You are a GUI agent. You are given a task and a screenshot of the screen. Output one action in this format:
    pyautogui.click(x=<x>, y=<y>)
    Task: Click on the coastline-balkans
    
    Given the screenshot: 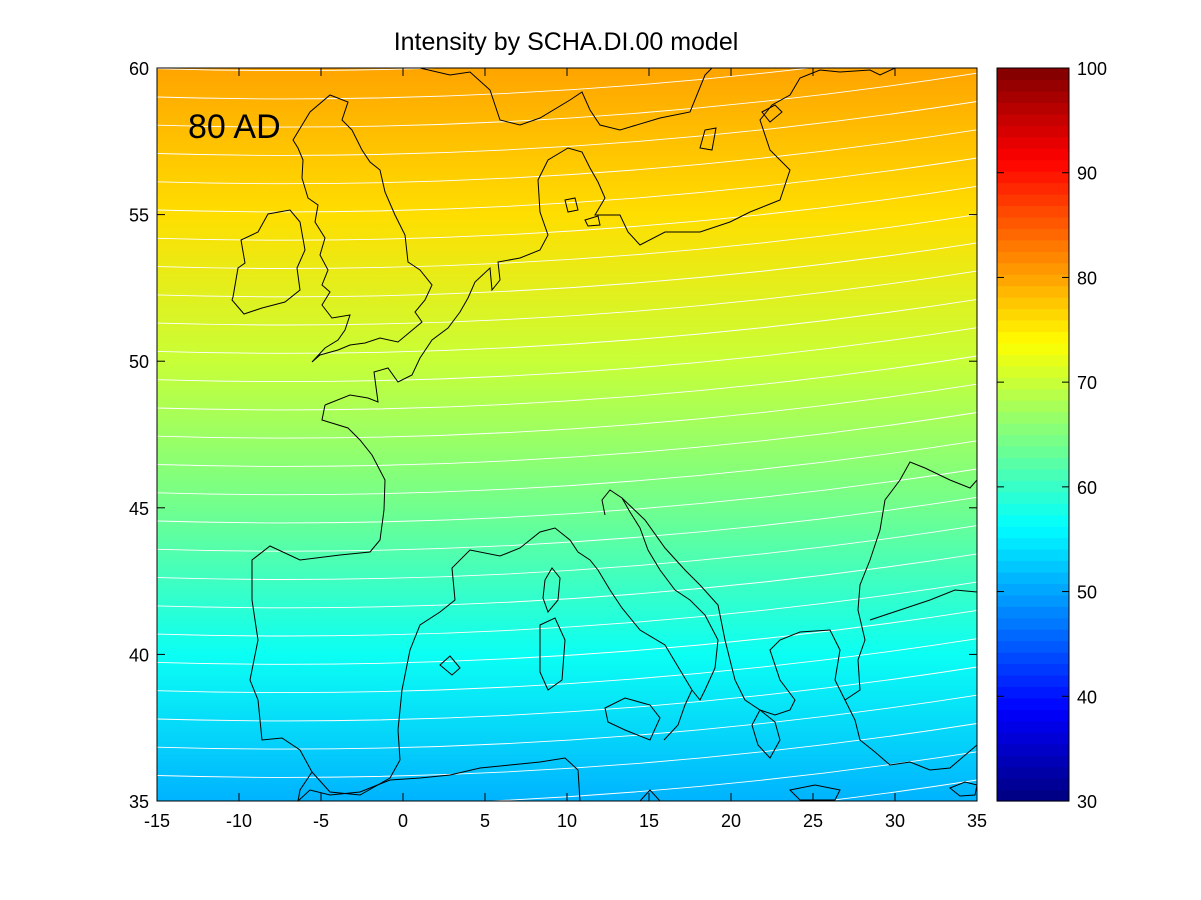 What is the action you would take?
    pyautogui.click(x=799, y=588)
    